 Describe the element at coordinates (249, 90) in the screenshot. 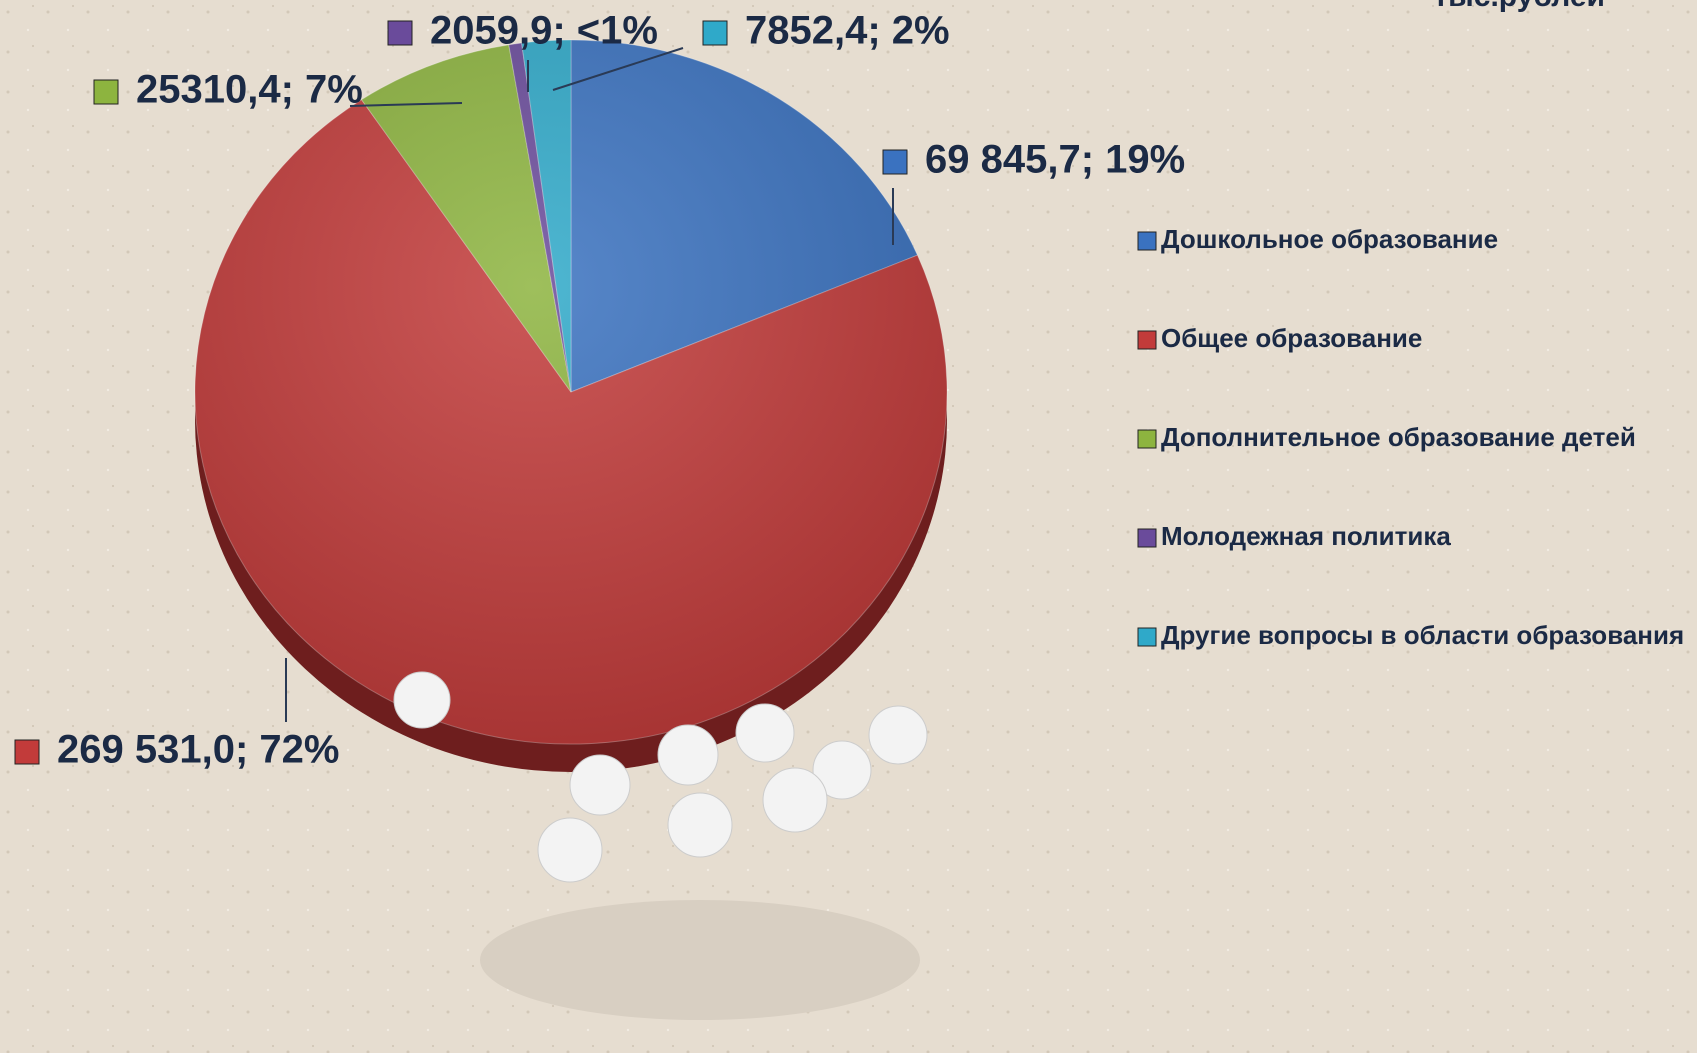

I see `data-label: 25310,4; 7%` at that location.